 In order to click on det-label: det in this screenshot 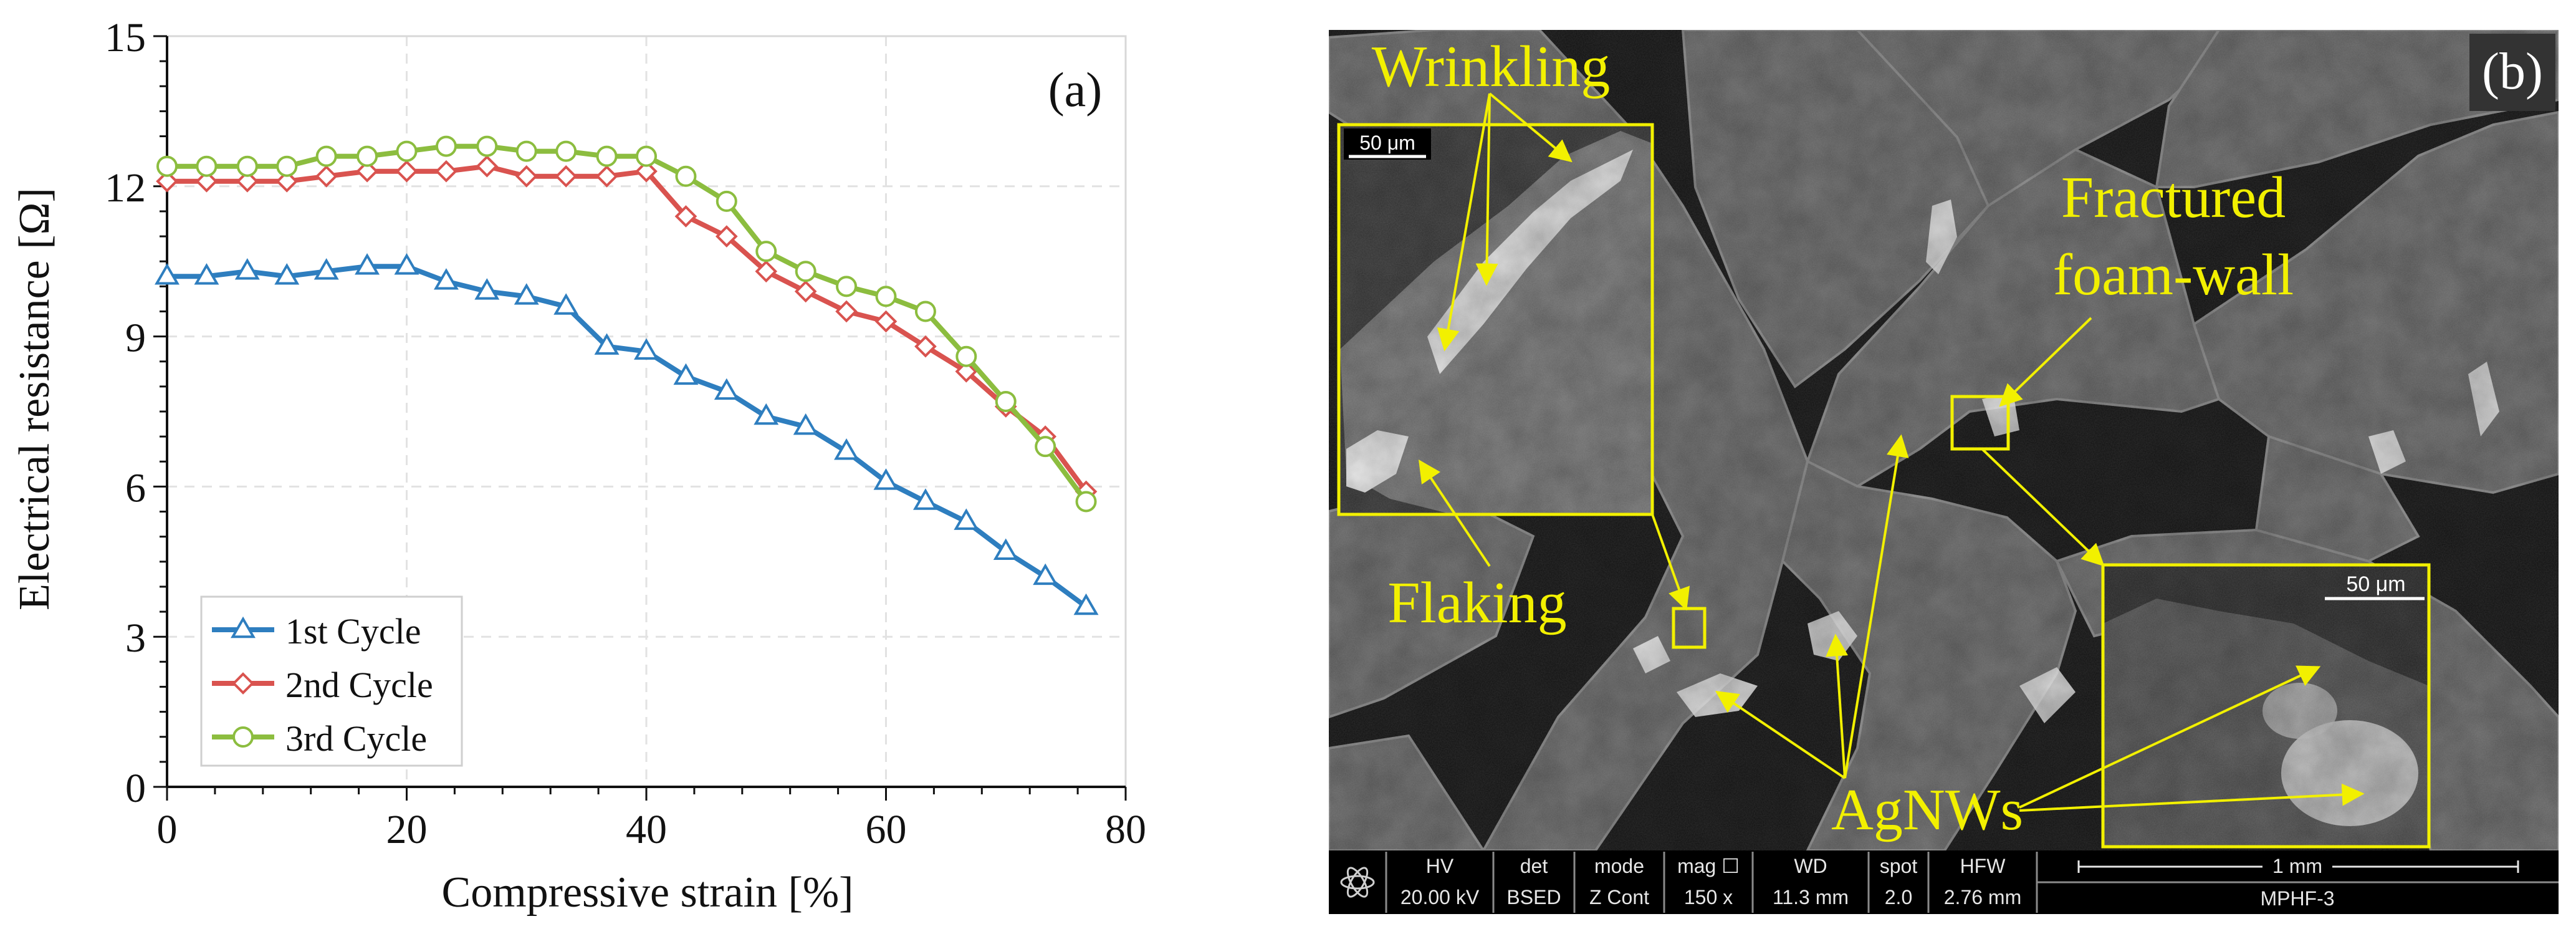, I will do `click(1534, 866)`.